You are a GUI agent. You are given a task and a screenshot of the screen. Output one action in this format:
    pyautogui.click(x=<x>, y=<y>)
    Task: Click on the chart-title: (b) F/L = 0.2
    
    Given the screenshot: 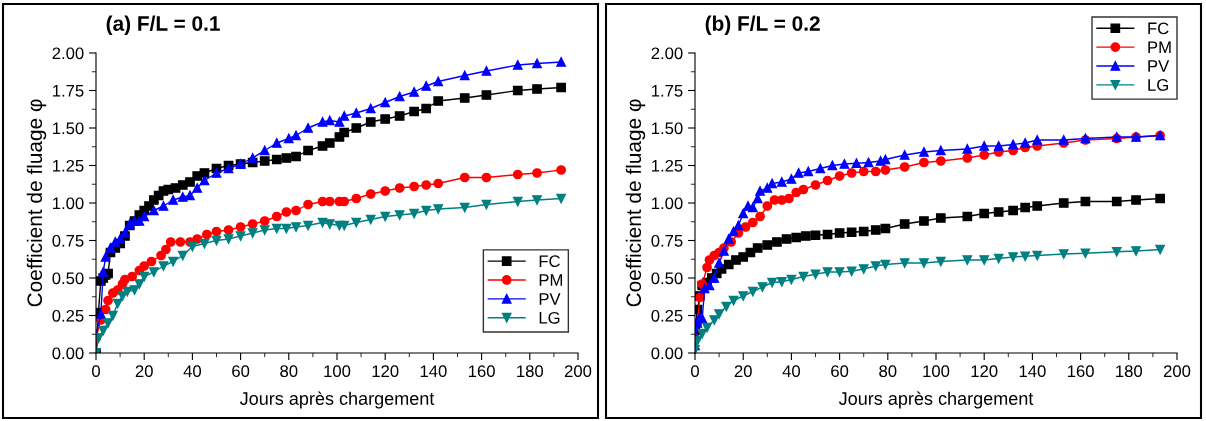 What is the action you would take?
    pyautogui.click(x=762, y=25)
    